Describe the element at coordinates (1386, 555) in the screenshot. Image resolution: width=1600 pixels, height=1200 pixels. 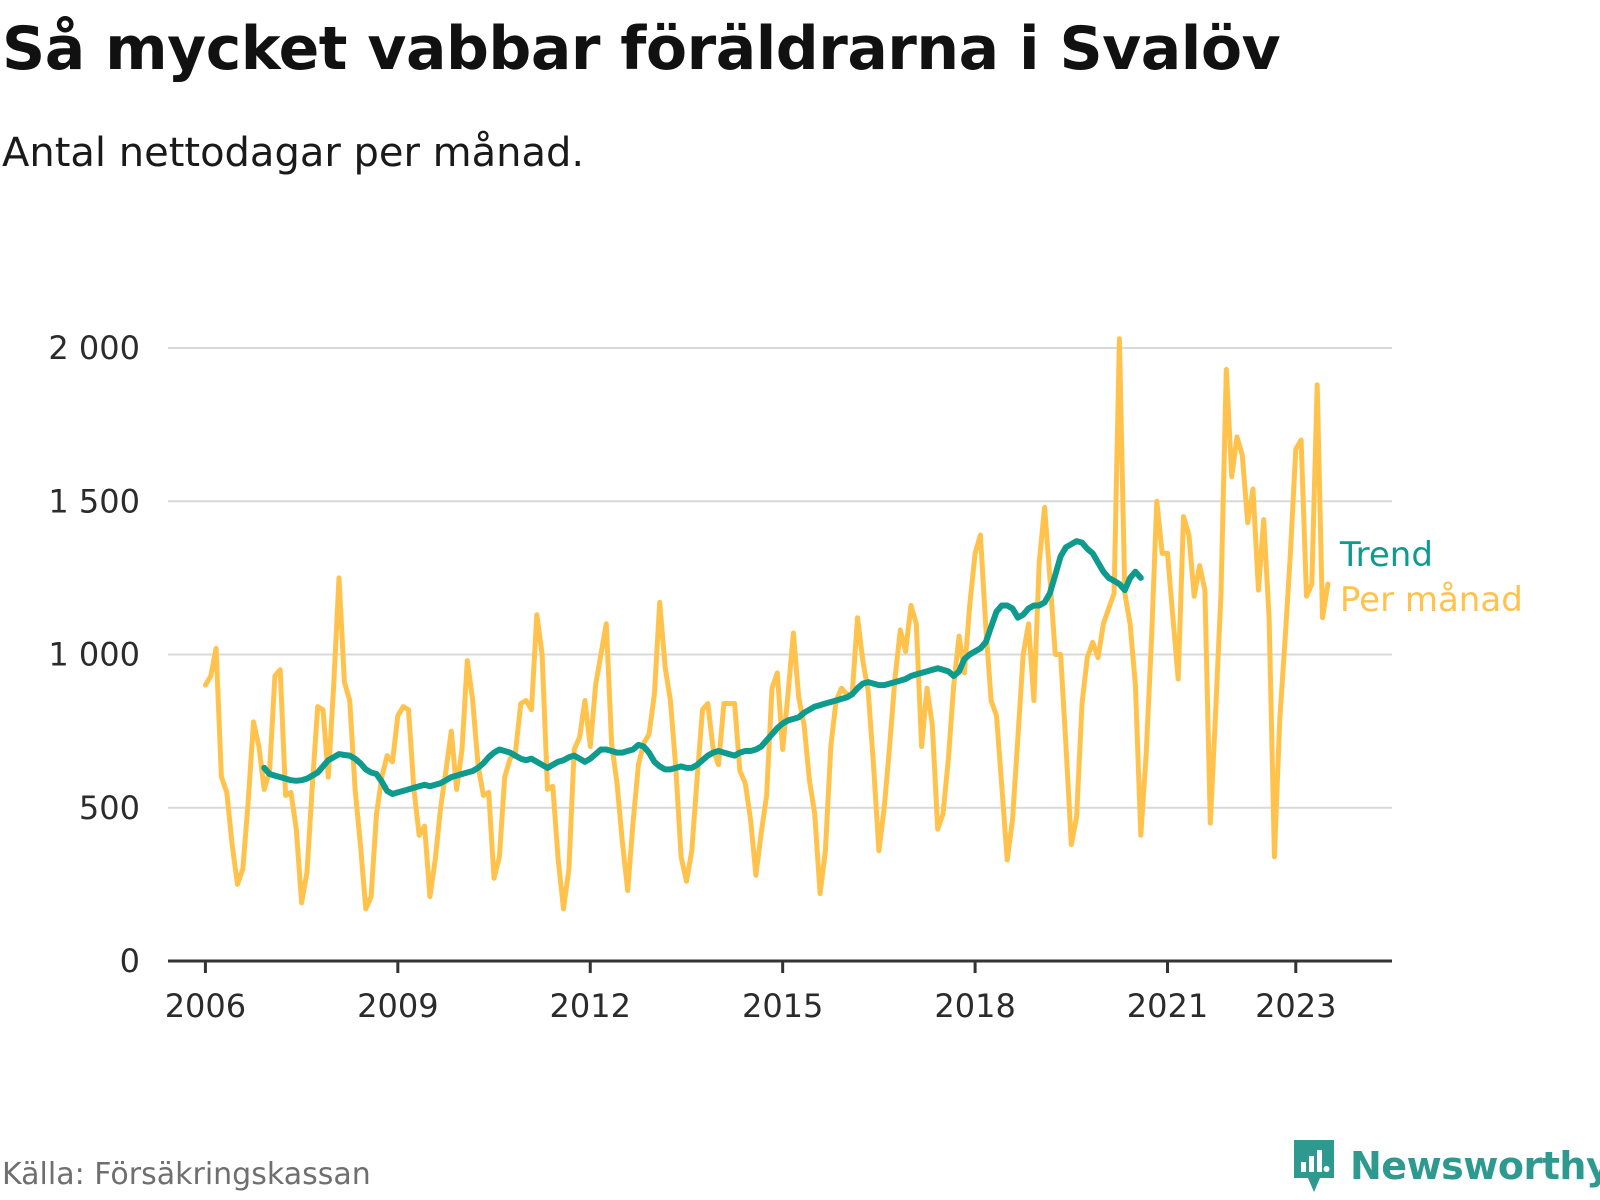
I see `legend-trend: Trend` at that location.